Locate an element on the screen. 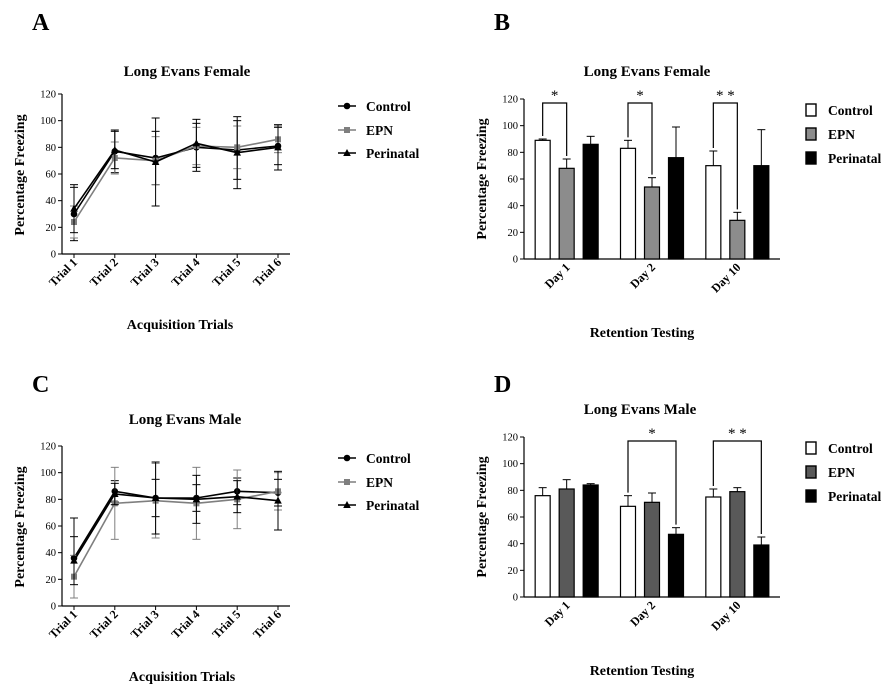 The image size is (888, 692). panel-letter: C is located at coordinates (40, 385).